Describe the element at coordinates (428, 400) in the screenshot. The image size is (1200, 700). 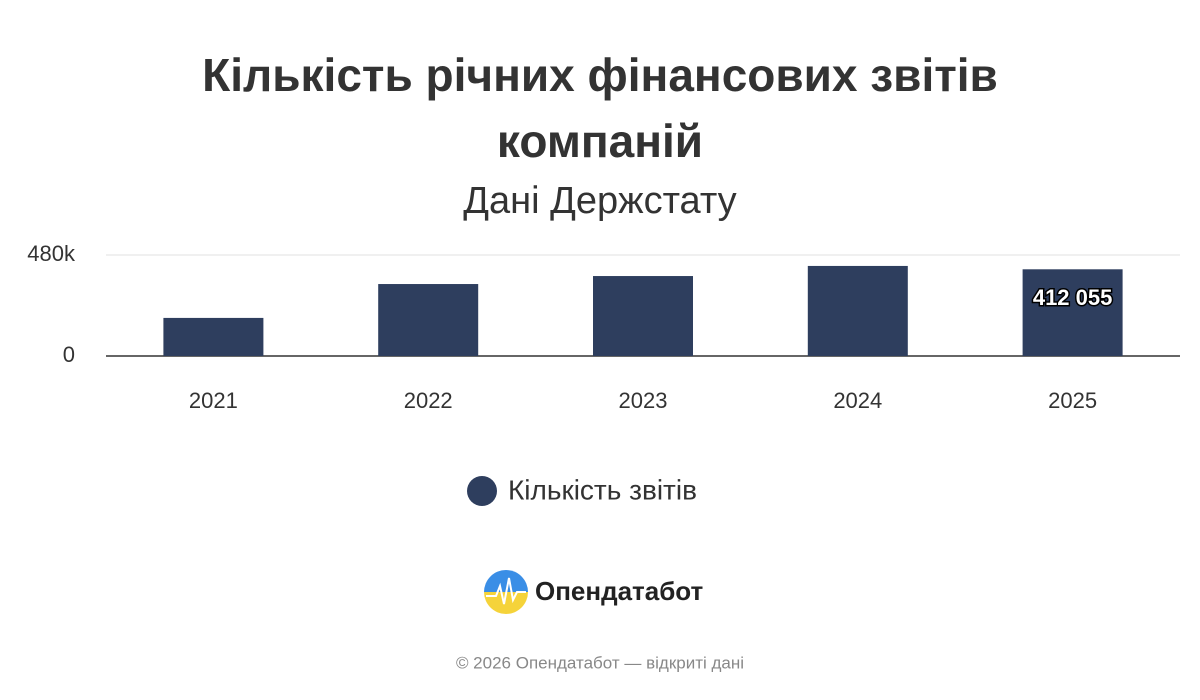
I see `x-tick-label: 2022` at that location.